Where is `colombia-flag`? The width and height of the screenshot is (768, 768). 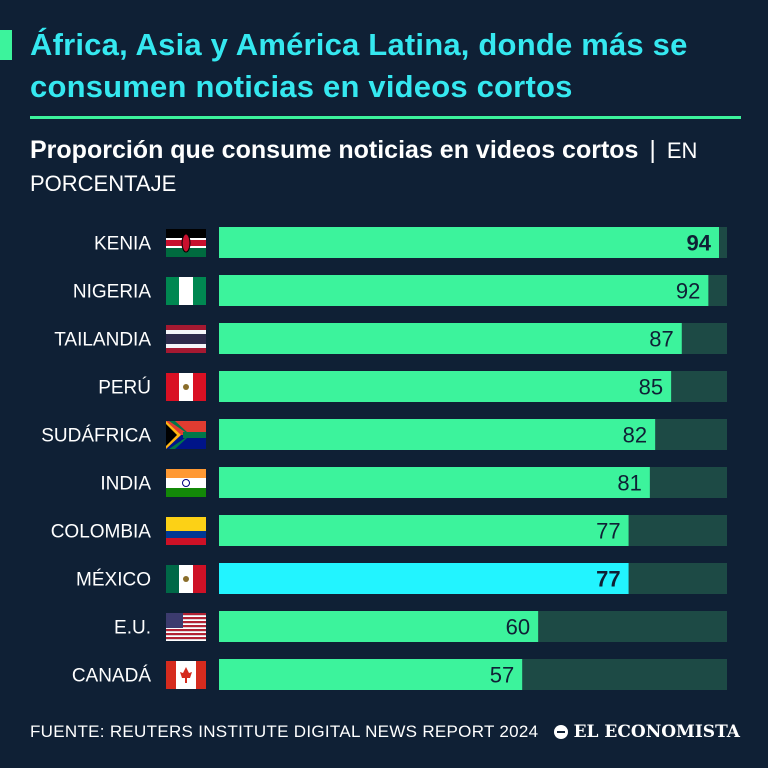
colombia-flag is located at coordinates (186, 531).